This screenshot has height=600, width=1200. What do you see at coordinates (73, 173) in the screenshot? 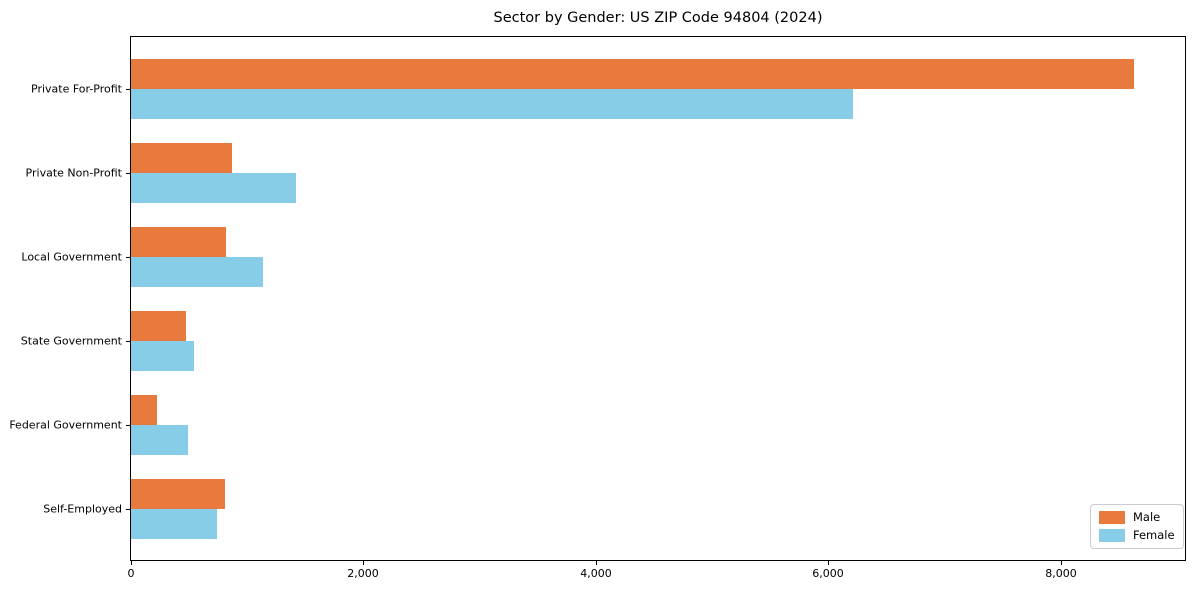
I see `y-tick-label: Private Non-Profit` at bounding box center [73, 173].